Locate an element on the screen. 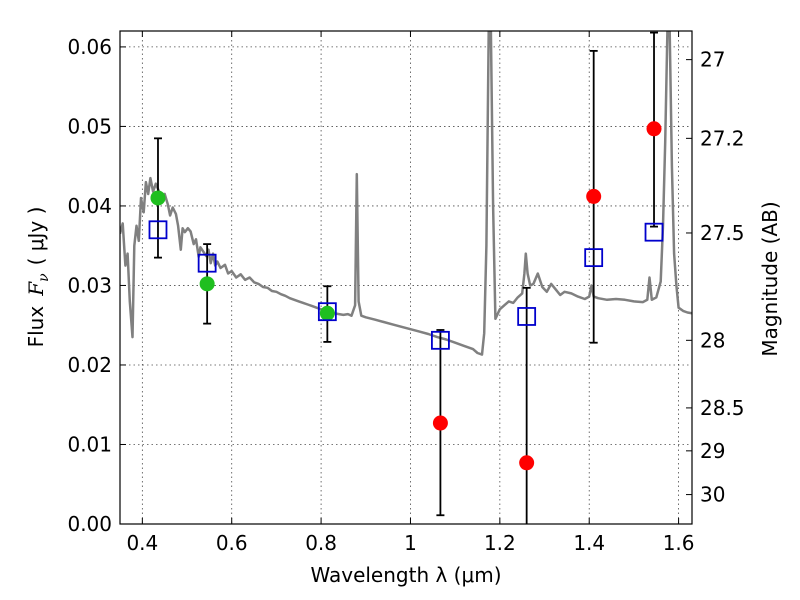 This screenshot has height=600, width=800. y-axis-label-unit: ( μJy ) is located at coordinates (36, 236).